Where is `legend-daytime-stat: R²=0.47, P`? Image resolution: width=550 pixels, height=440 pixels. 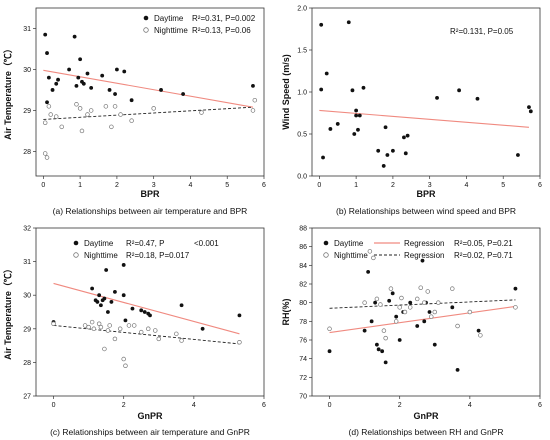 legend-daytime-stat: R²=0.47, P is located at coordinates (145, 243).